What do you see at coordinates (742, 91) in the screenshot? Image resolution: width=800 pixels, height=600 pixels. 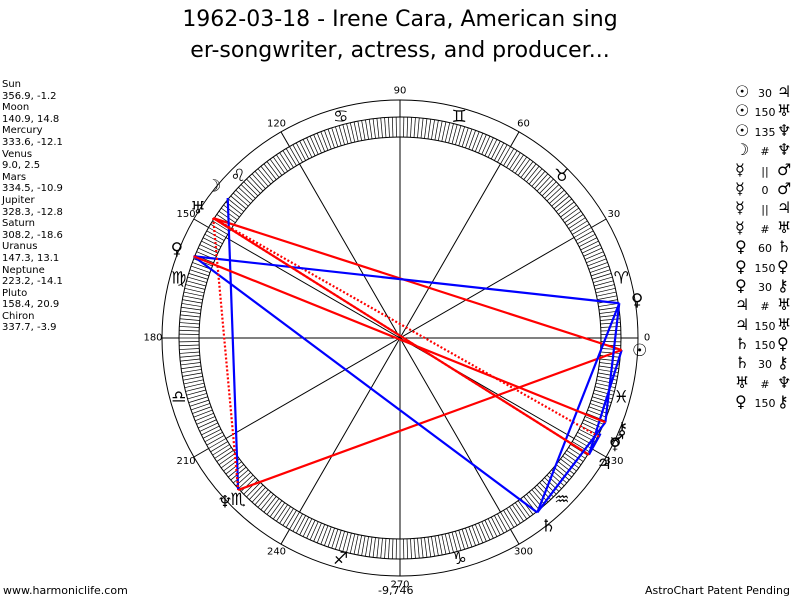 I see `aspect-planet-1: ☉` at bounding box center [742, 91].